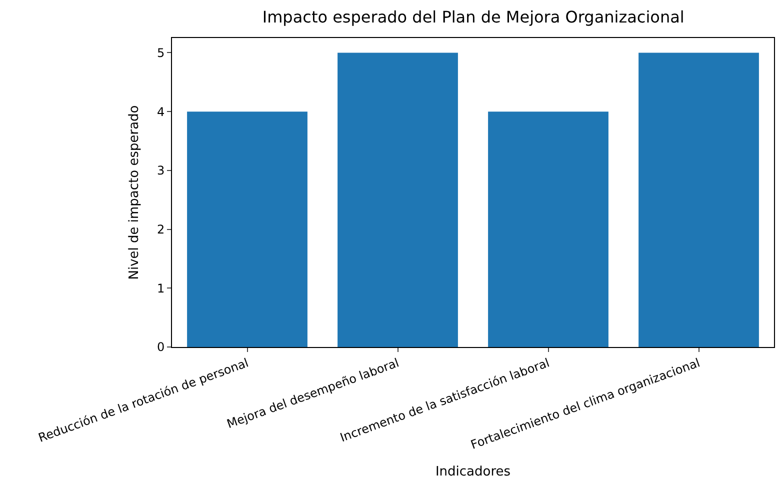 The image size is (776, 485). I want to click on y-axis-title: Nivel de impacto esperado, so click(134, 192).